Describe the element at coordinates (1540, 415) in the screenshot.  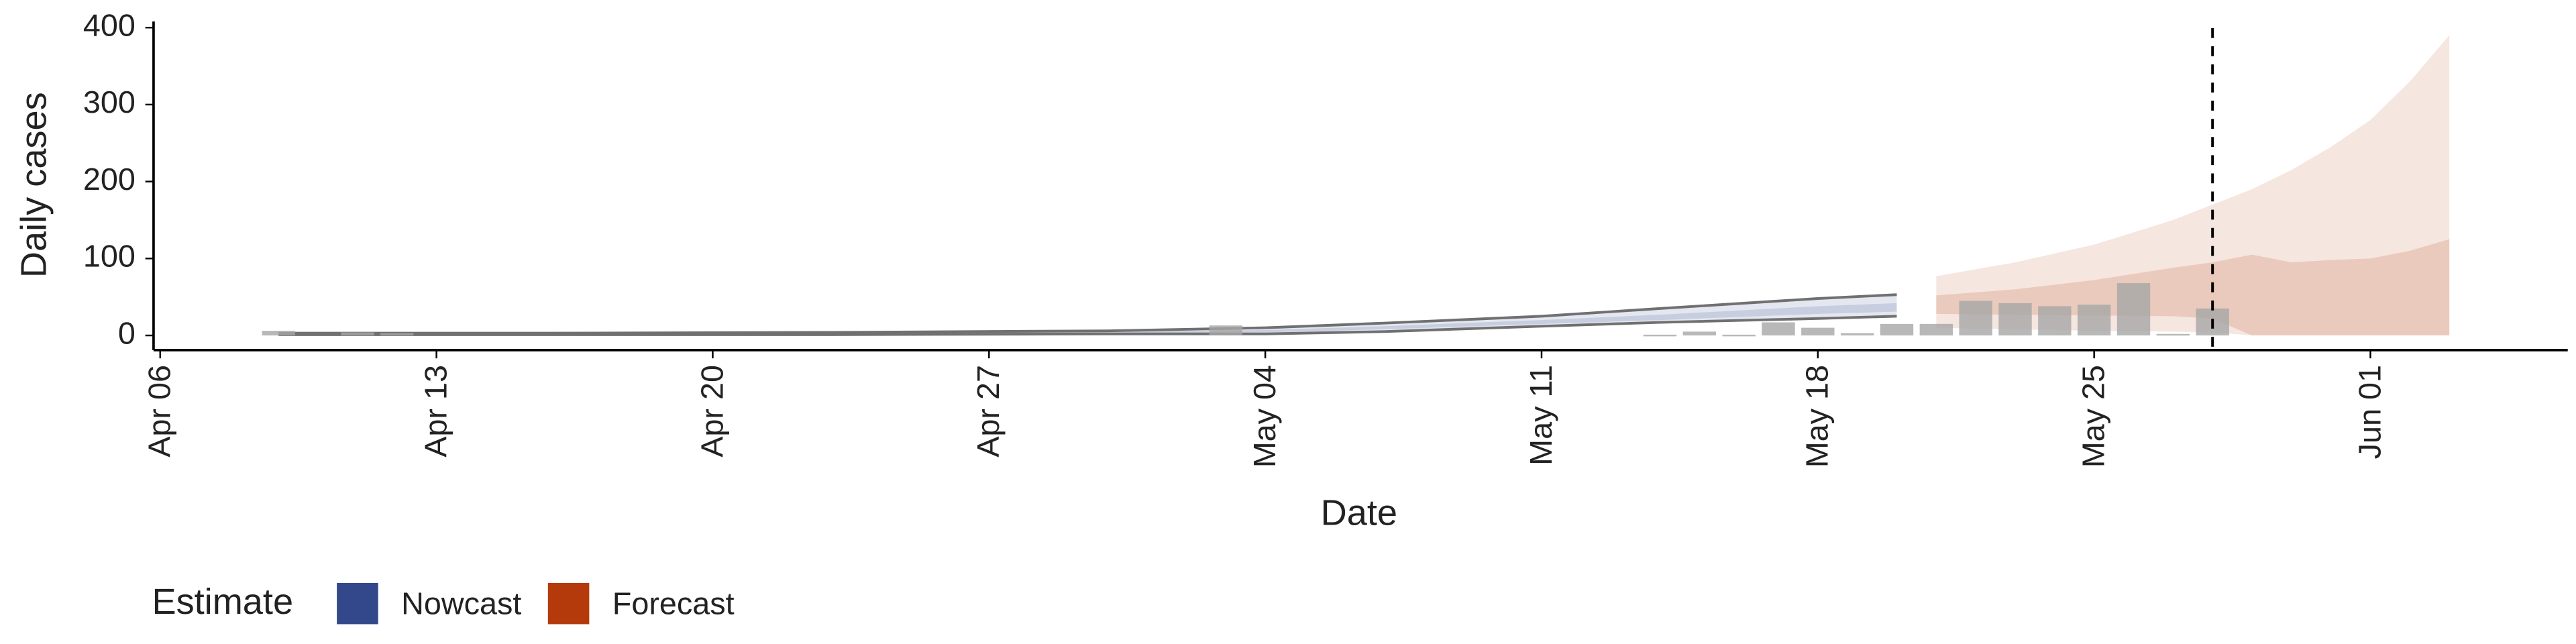
I see `x-tick-label: May 11` at that location.